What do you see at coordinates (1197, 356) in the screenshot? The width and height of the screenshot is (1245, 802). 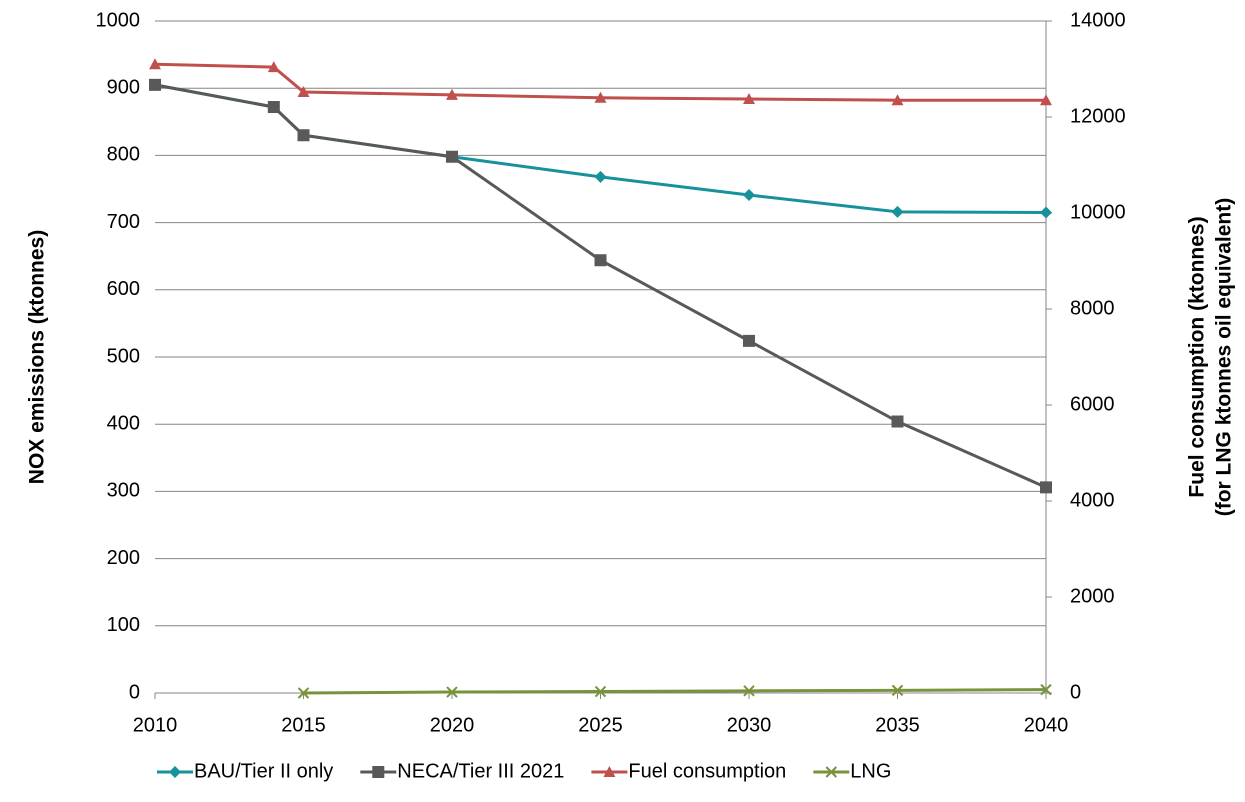 I see `y2-axis-title: Fuel consumption (ktonnes)` at bounding box center [1197, 356].